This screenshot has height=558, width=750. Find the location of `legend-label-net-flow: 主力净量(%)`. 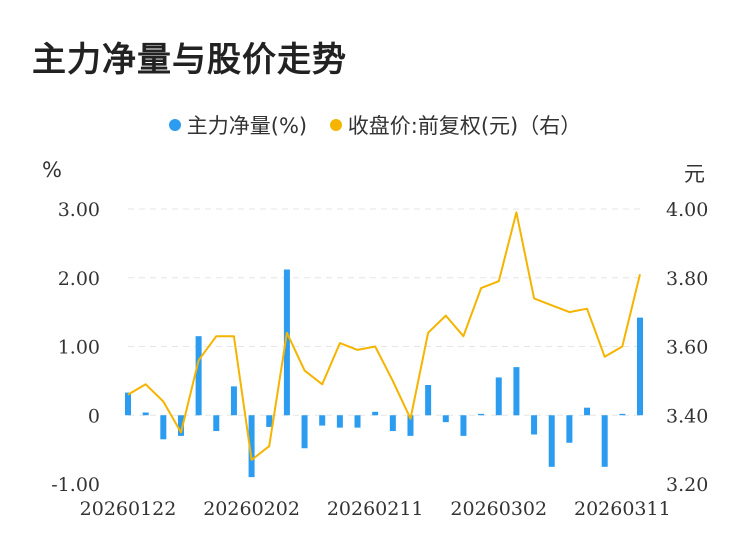

legend-label-net-flow: 主力净量(%) is located at coordinates (247, 126).